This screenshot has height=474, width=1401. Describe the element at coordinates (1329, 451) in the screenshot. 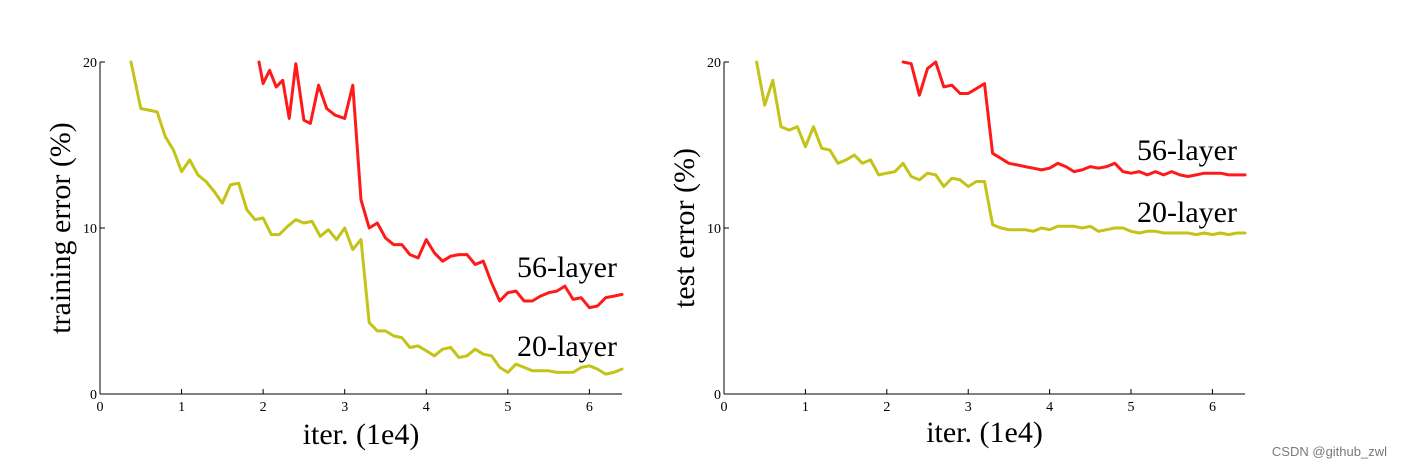

I see `watermark: CSDN @github_zwl` at that location.